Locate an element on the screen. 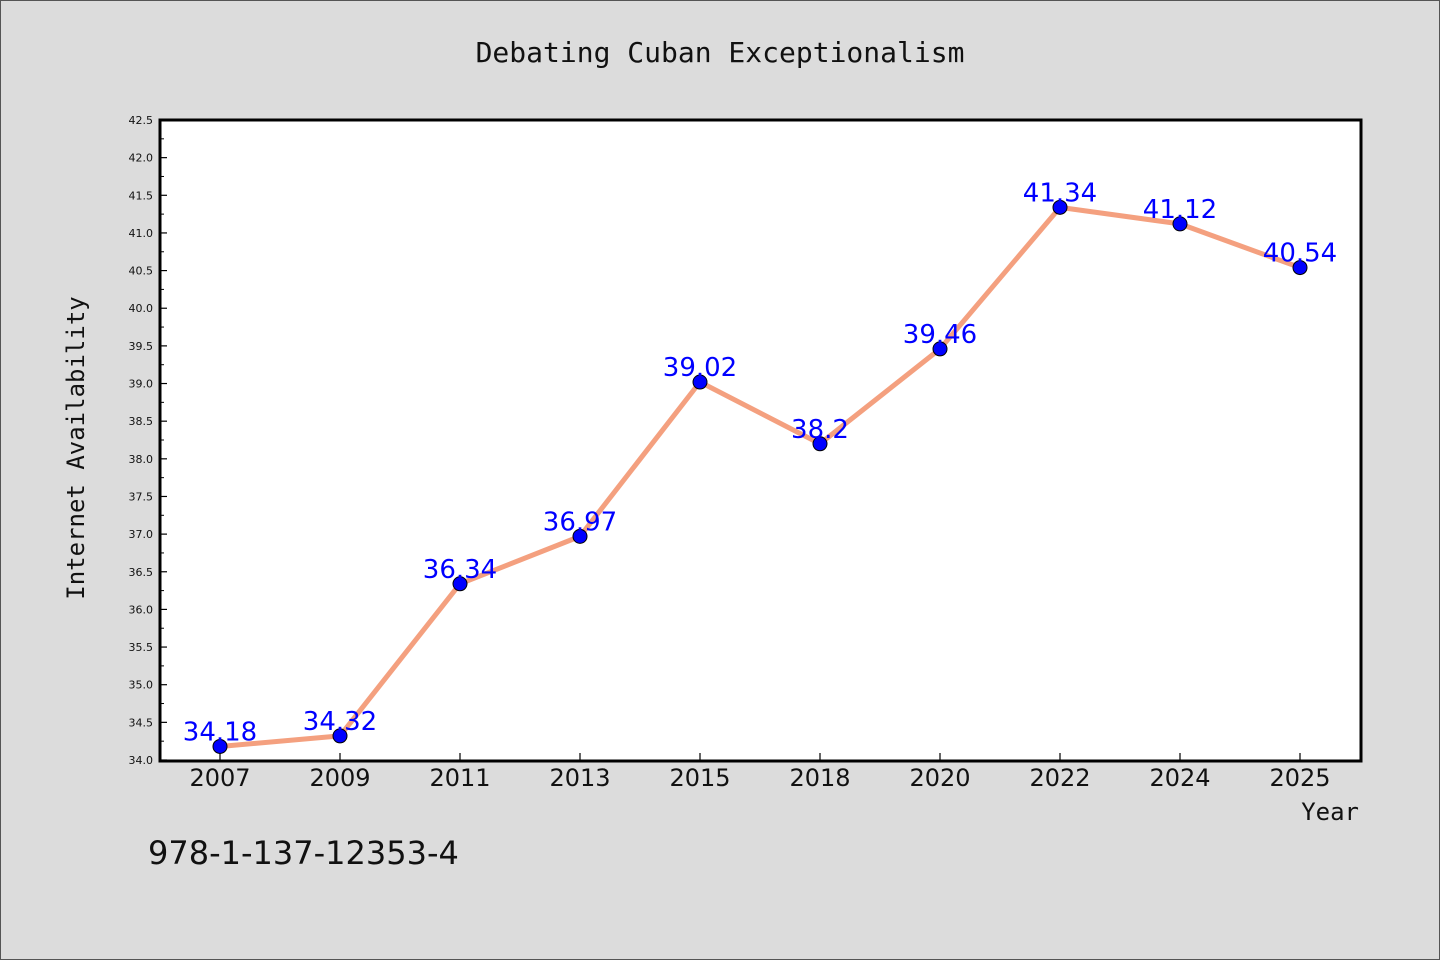 The width and height of the screenshot is (1440, 960). x-tick-label: 2022 is located at coordinates (1059, 778).